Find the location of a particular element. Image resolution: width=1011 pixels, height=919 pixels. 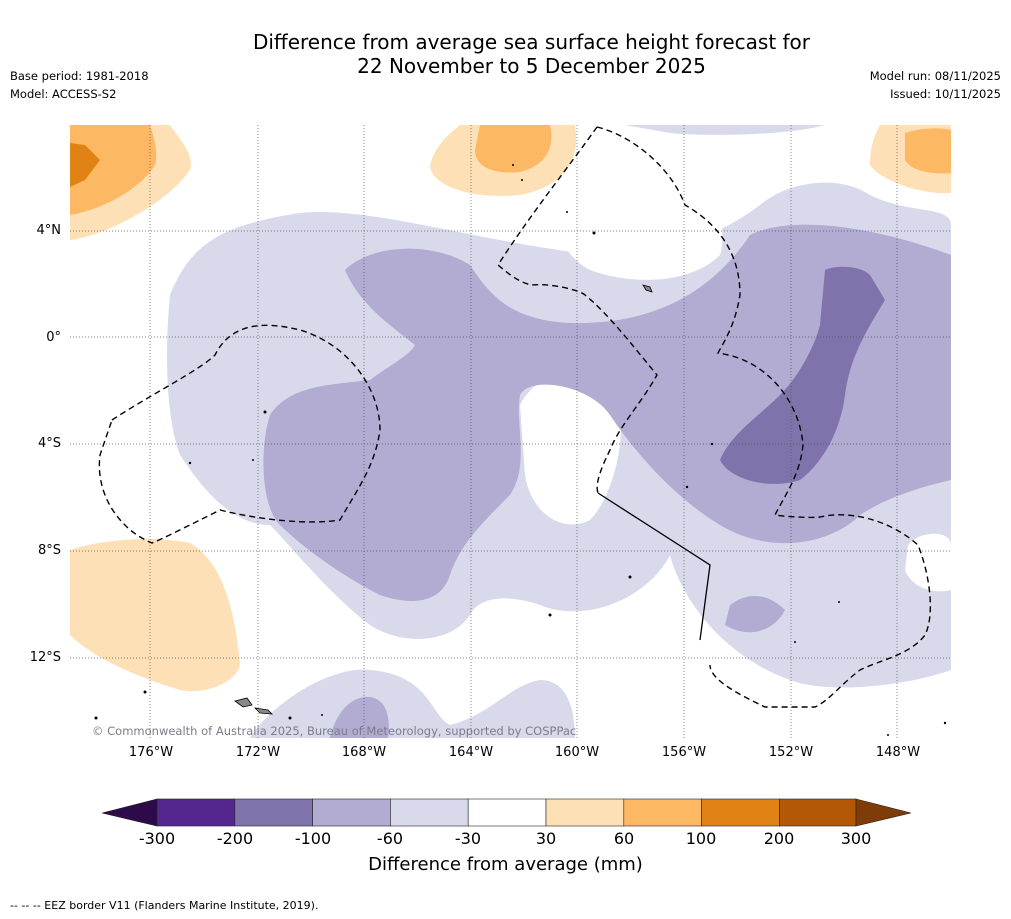

anomaly-orange-ne is located at coordinates (928, 151).